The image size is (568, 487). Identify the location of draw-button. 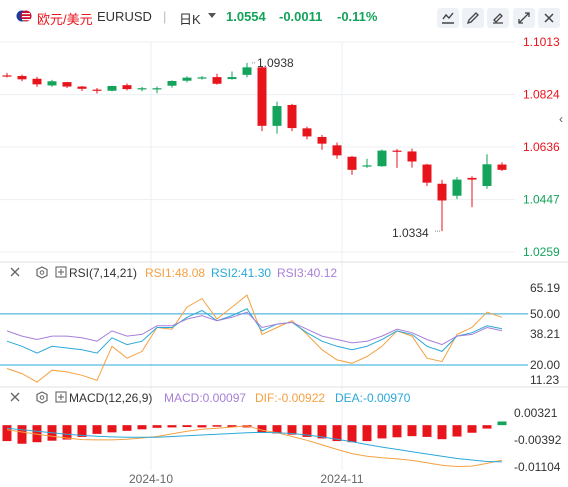
(473, 18).